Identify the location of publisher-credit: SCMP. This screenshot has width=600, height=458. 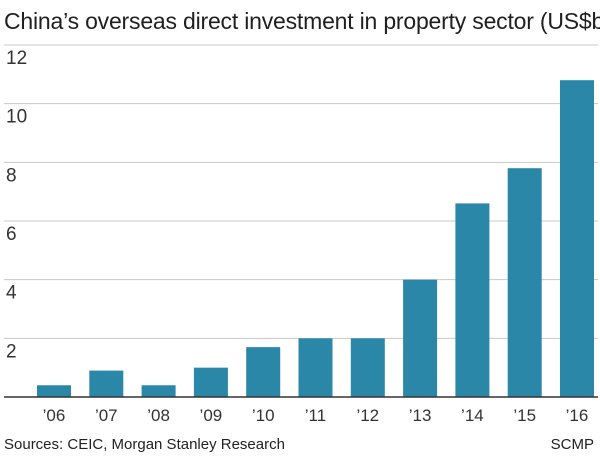
(572, 444).